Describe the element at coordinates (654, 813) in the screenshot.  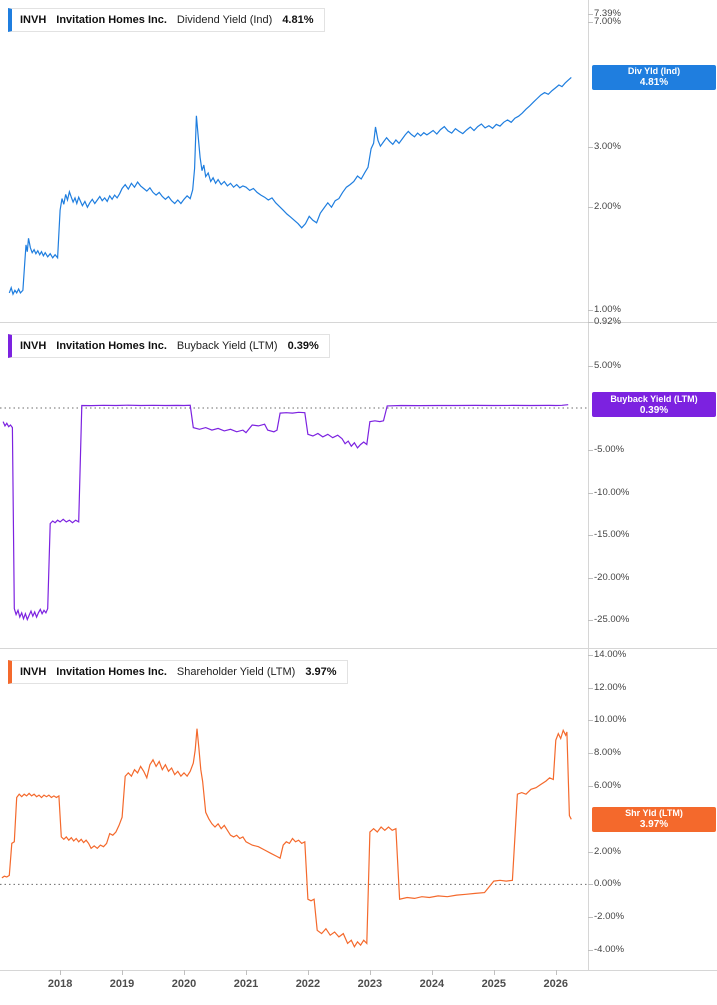
I see `badge-label: Shr Yld (LTM)` at that location.